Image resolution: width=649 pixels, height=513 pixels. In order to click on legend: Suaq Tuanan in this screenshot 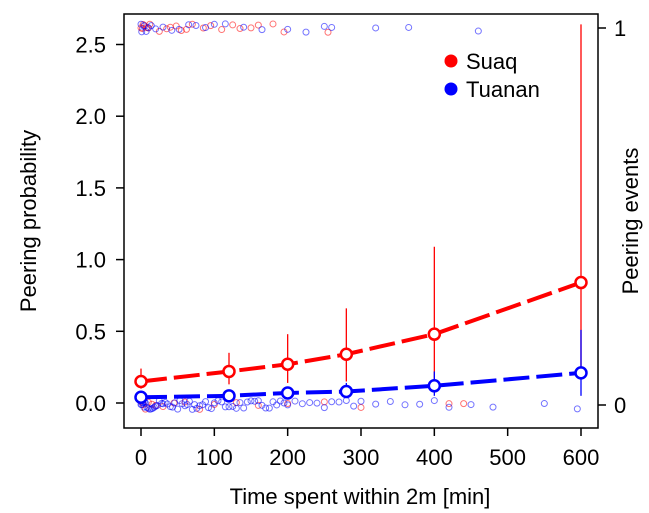, I will do `click(492, 75)`.